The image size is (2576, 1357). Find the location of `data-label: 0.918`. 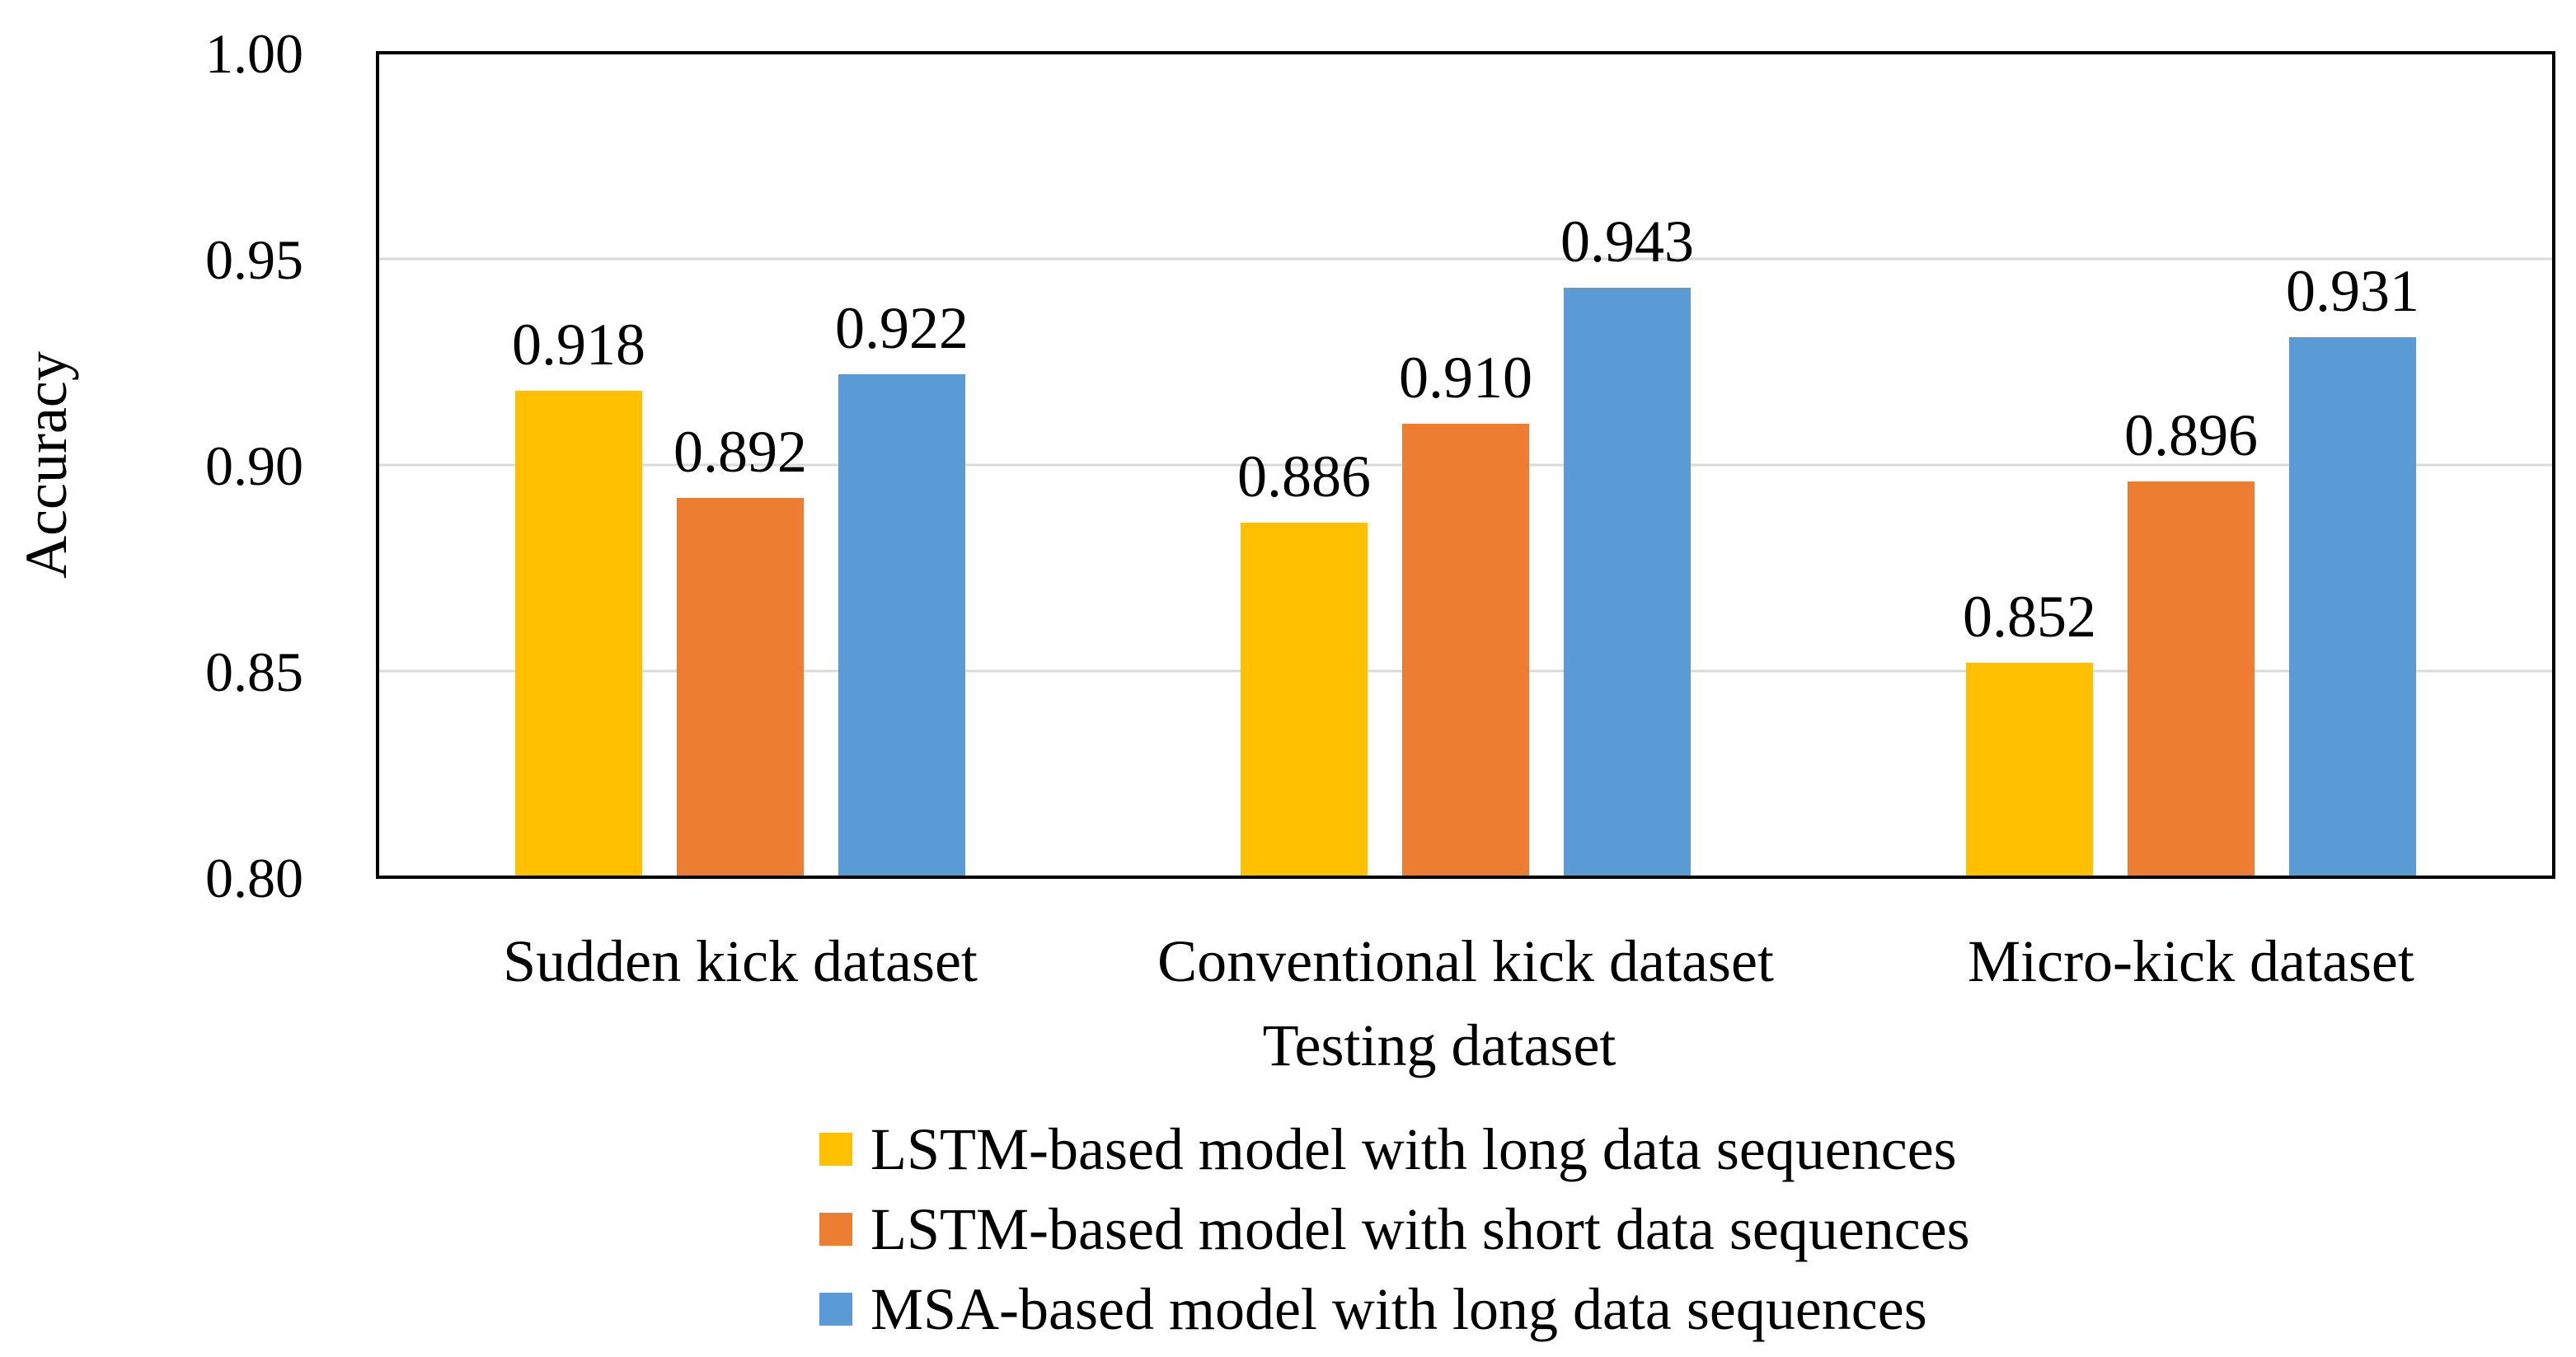

data-label: 0.918 is located at coordinates (579, 345).